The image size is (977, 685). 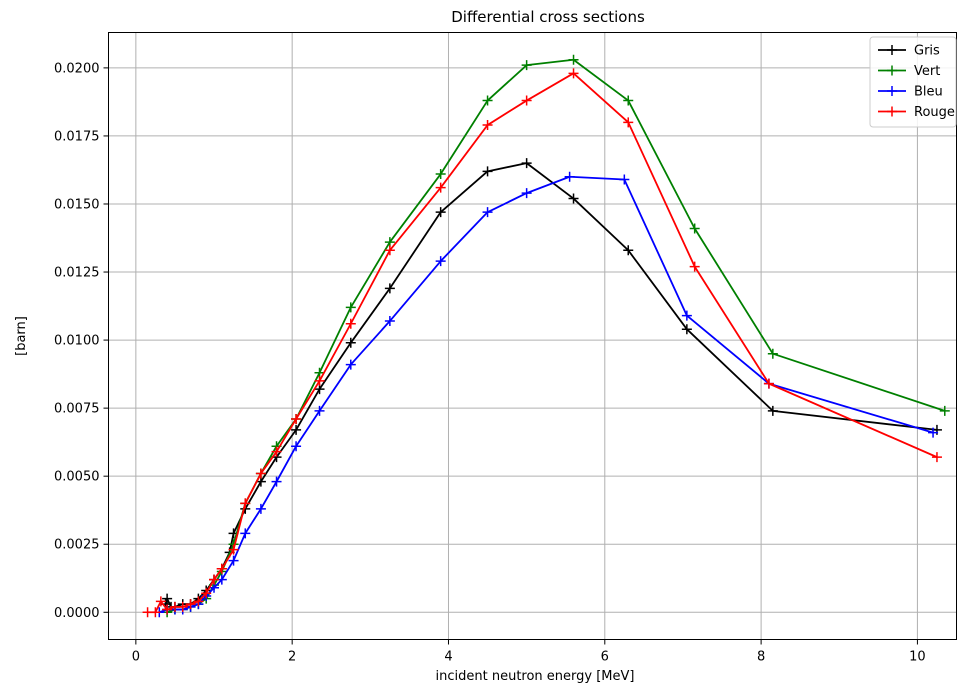 What do you see at coordinates (77, 341) in the screenshot?
I see `y-tick-label: 0.0100` at bounding box center [77, 341].